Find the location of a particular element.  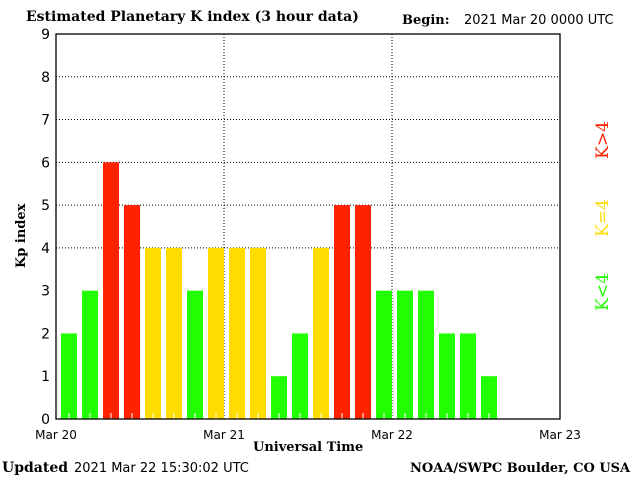

legend-entry: K=4 is located at coordinates (603, 218).